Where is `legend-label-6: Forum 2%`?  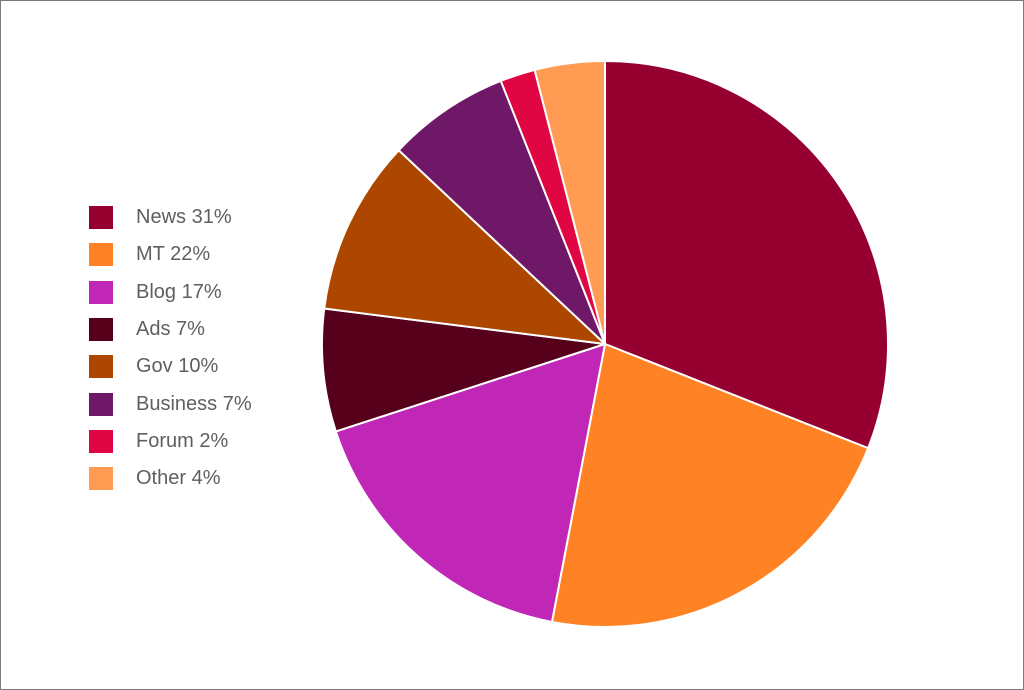 legend-label-6: Forum 2% is located at coordinates (182, 440).